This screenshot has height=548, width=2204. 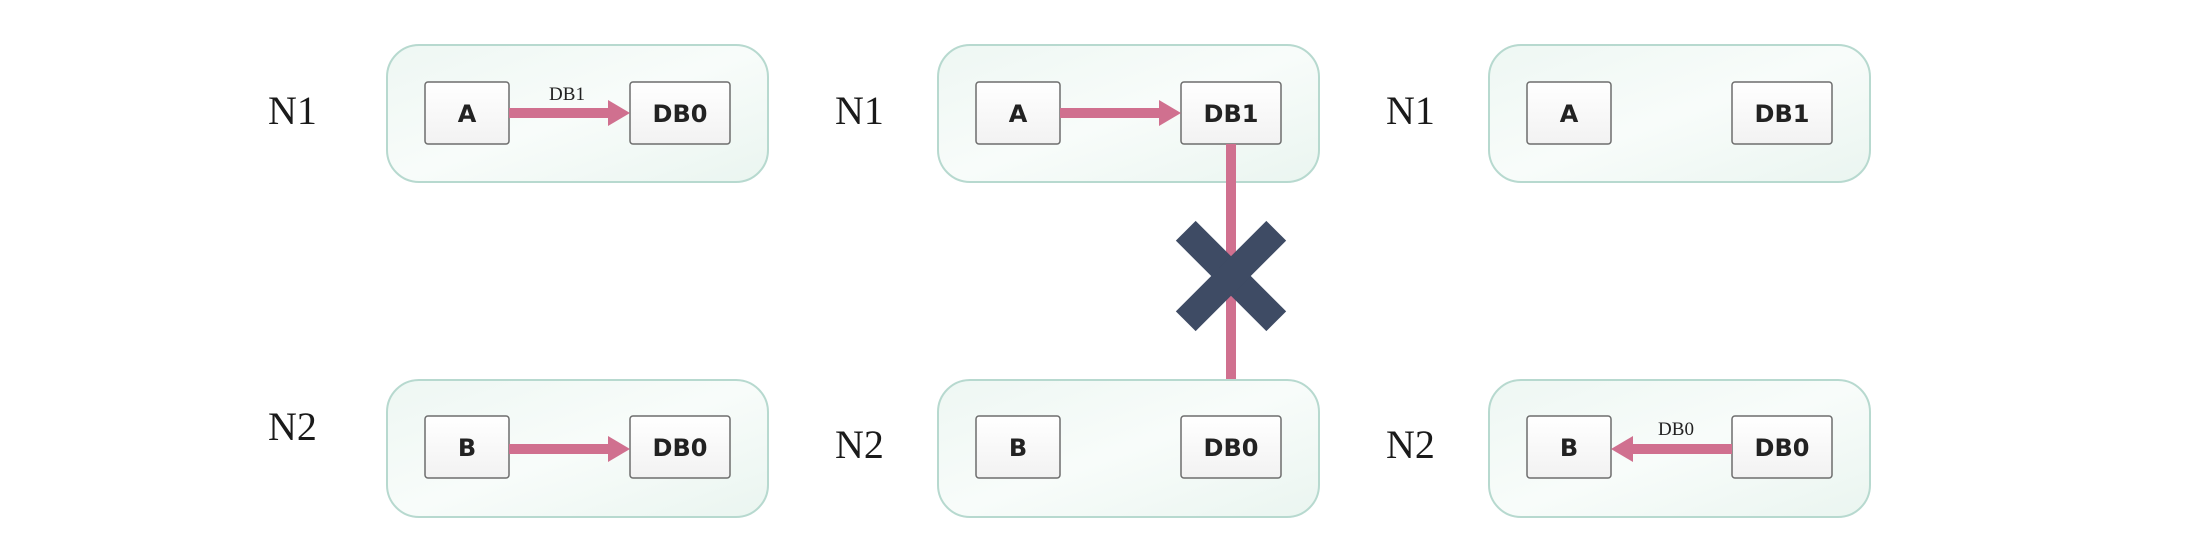 I want to click on node-panel-n1, so click(x=1679, y=113).